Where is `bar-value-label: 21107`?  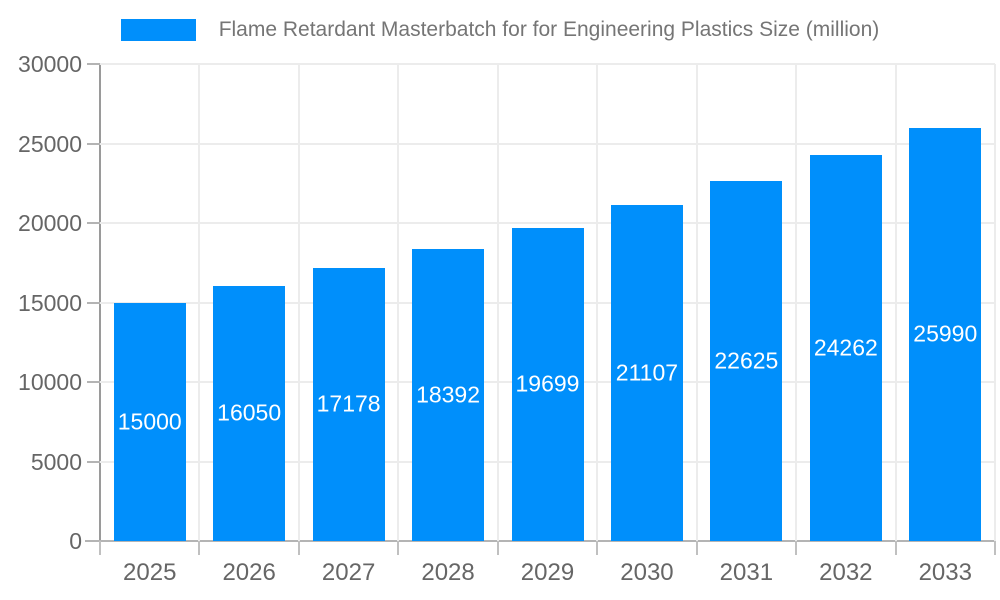
bar-value-label: 21107 is located at coordinates (647, 372).